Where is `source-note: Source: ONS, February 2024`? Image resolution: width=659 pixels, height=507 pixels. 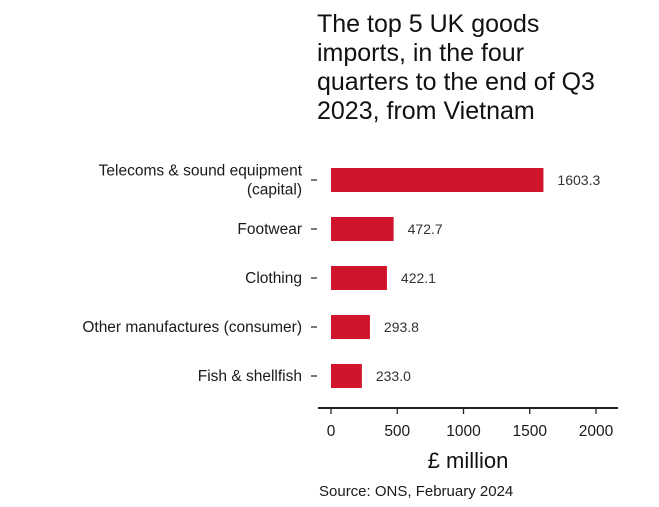
source-note: Source: ONS, February 2024 is located at coordinates (416, 491).